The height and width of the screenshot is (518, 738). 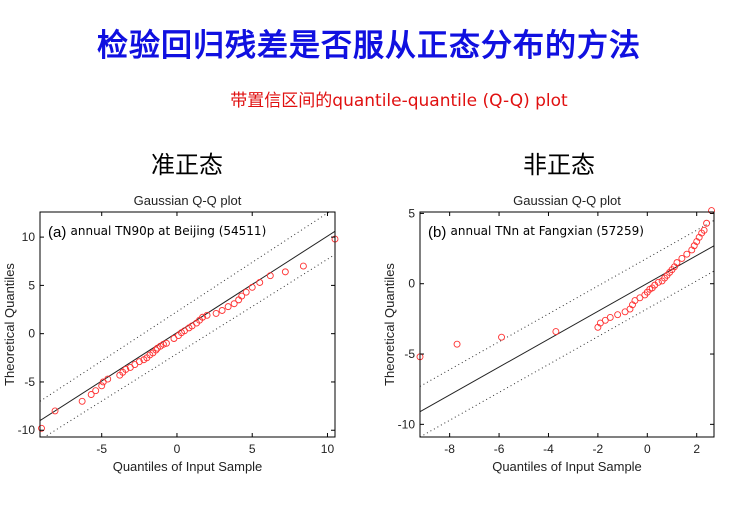 I want to click on x-tick-label: -8, so click(x=449, y=449).